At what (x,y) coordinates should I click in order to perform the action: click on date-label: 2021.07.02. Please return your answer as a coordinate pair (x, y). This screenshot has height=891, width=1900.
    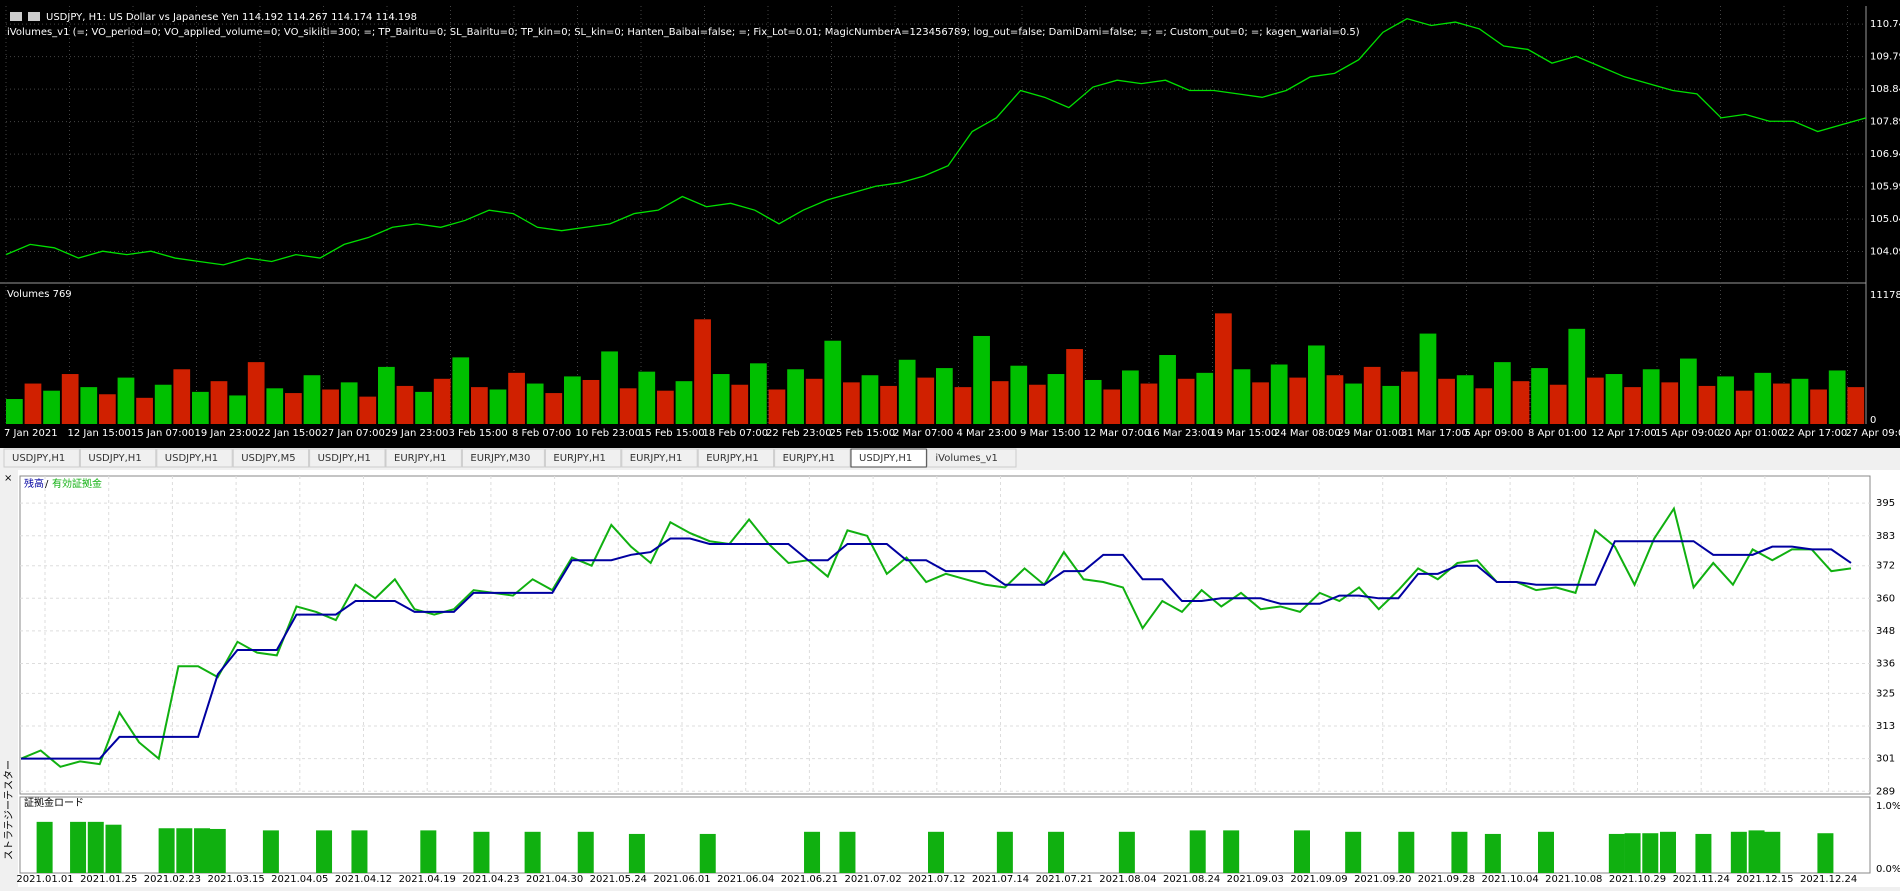
    Looking at the image, I should click on (872, 879).